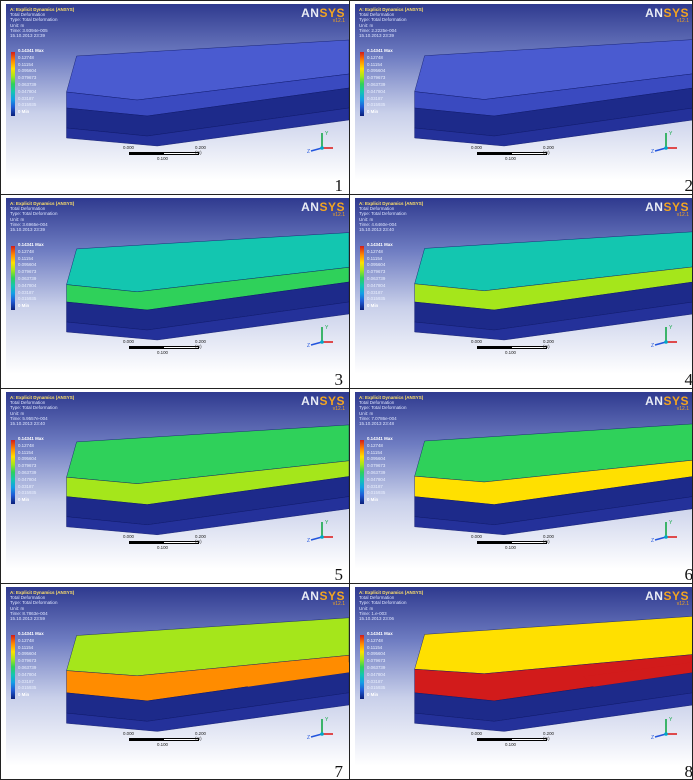 The image size is (693, 780). What do you see at coordinates (667, 401) in the screenshot?
I see `ansys-logo: ANSYS` at bounding box center [667, 401].